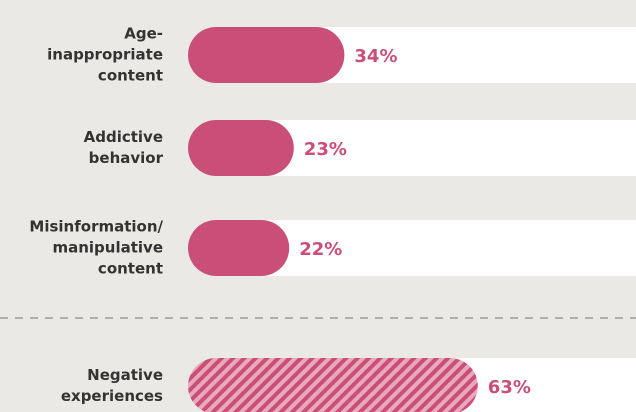 The width and height of the screenshot is (636, 412). I want to click on value-label: 34%, so click(375, 56).